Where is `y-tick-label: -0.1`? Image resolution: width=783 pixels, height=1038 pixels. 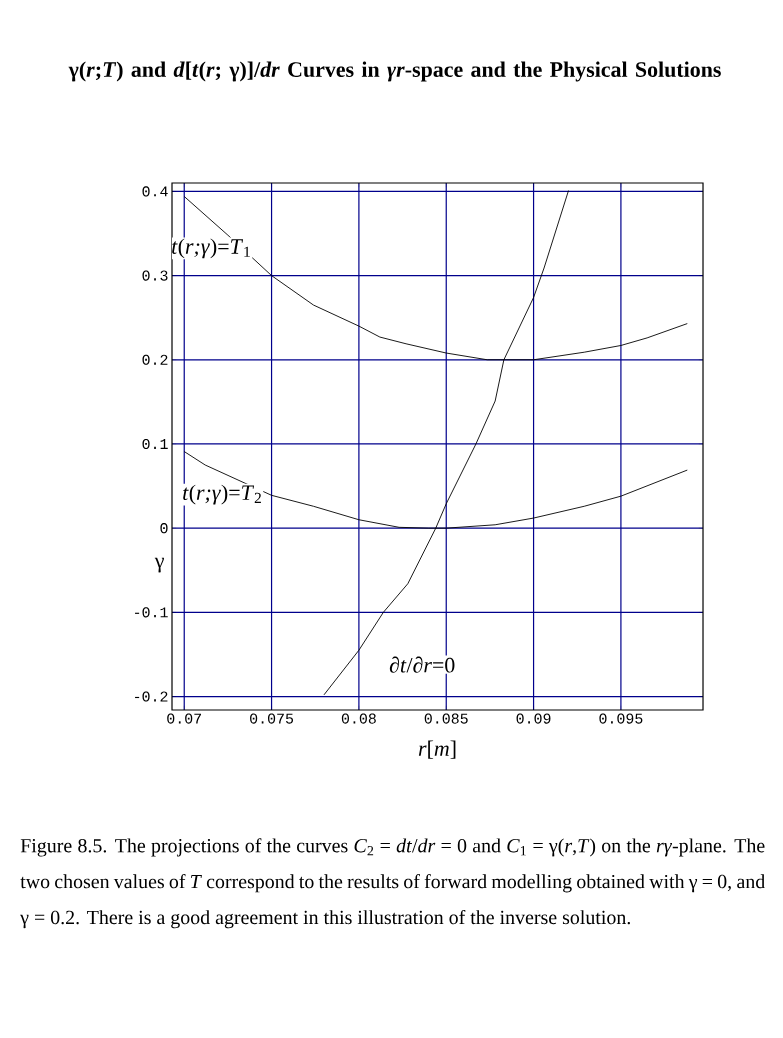 y-tick-label: -0.1 is located at coordinates (151, 612).